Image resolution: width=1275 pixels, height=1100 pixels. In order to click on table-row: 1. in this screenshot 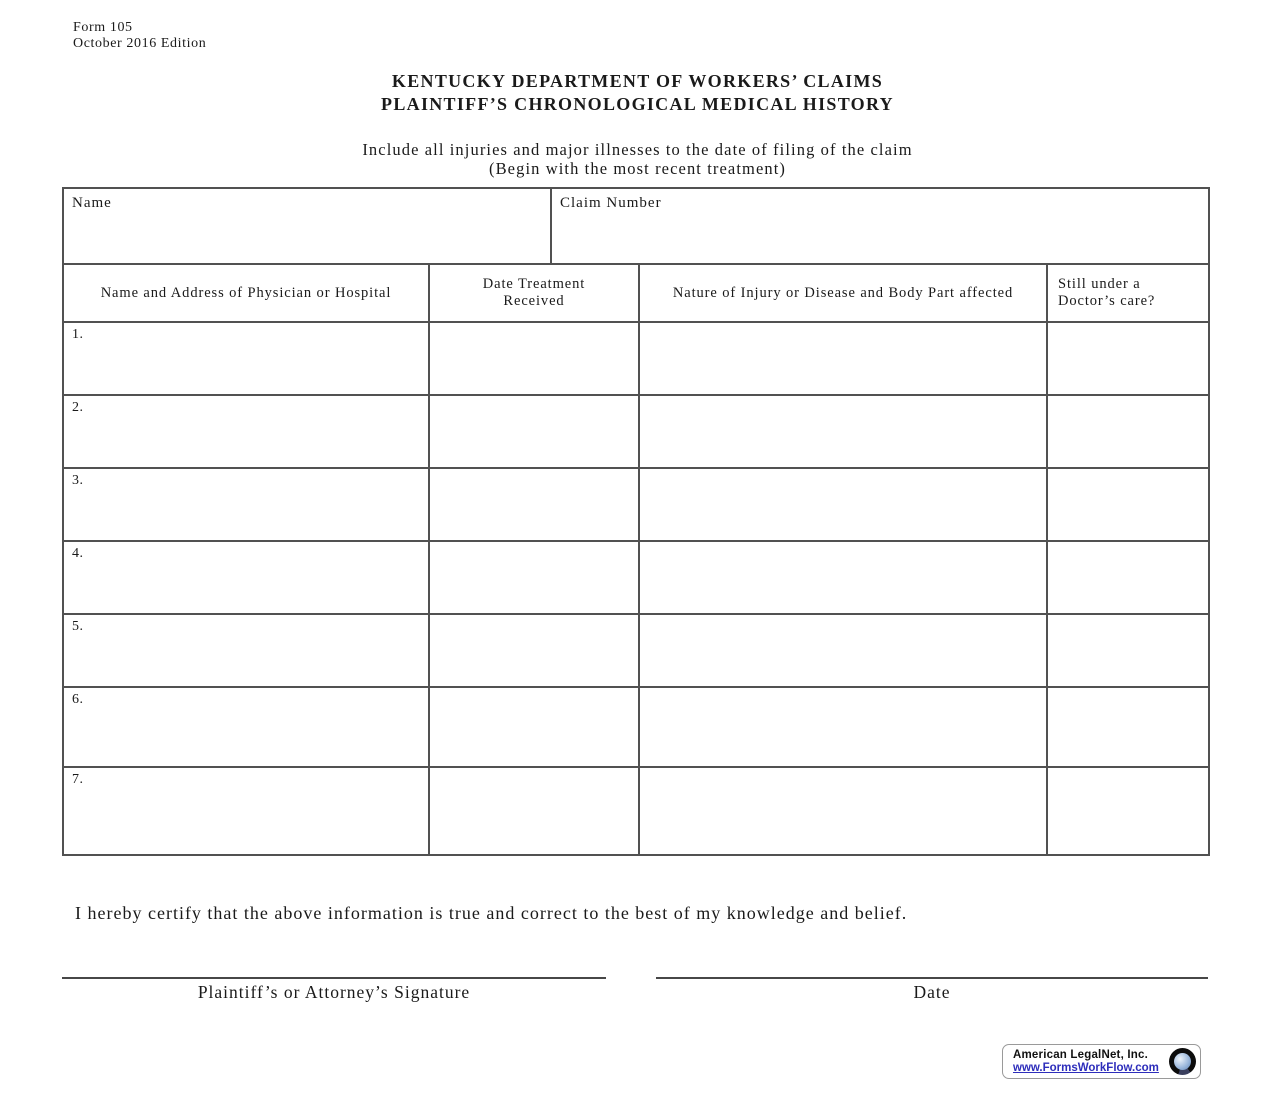, I will do `click(636, 358)`.